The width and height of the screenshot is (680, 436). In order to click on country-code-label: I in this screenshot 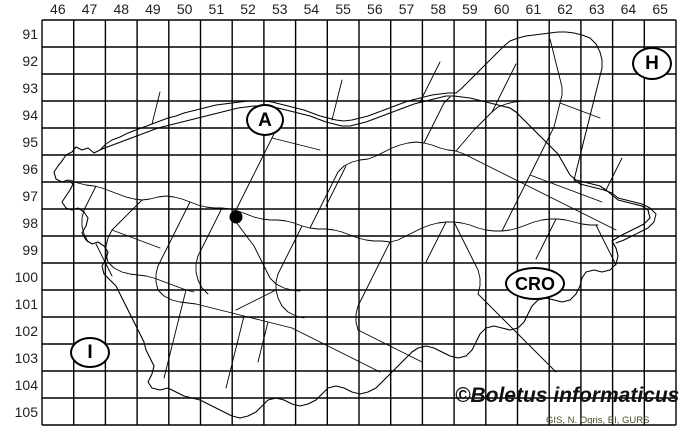, I will do `click(90, 352)`.